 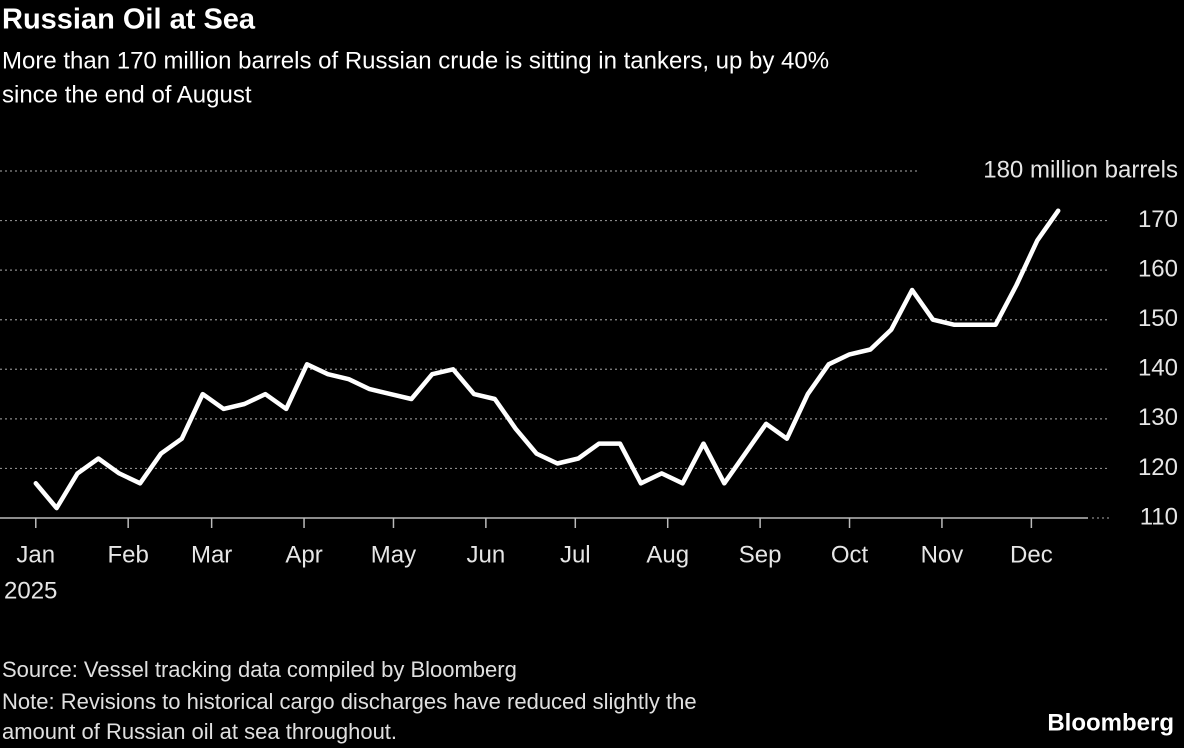 What do you see at coordinates (30, 590) in the screenshot?
I see `x-year-label: 2025` at bounding box center [30, 590].